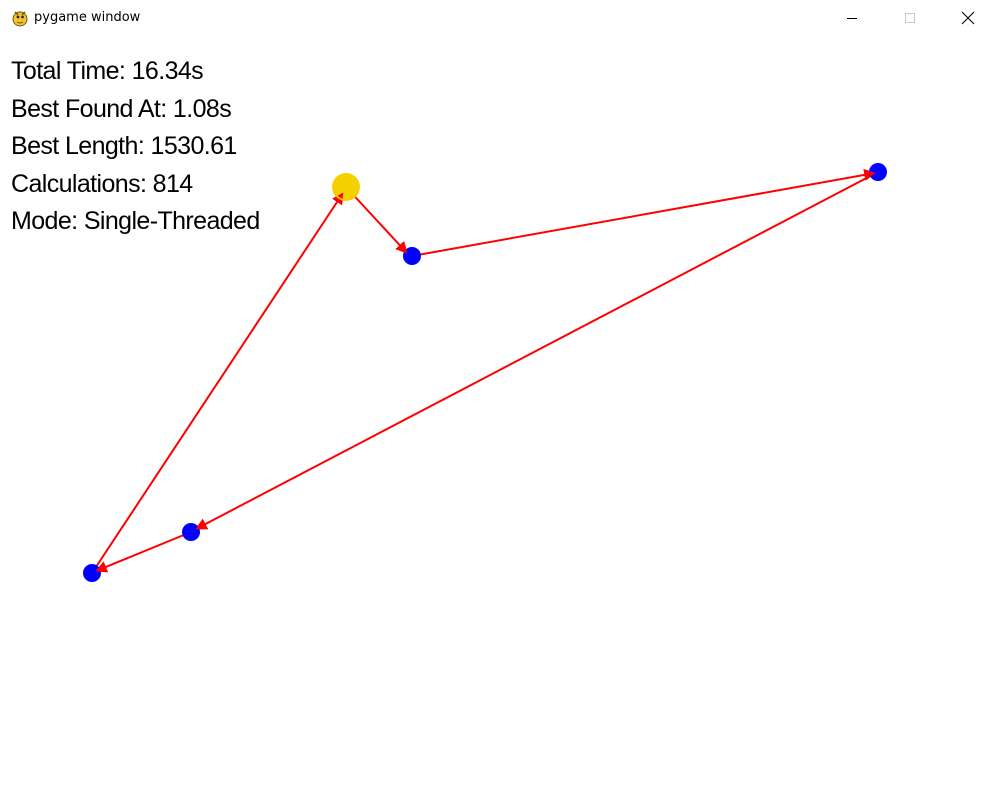 The image size is (997, 788). I want to click on start-city, so click(346, 187).